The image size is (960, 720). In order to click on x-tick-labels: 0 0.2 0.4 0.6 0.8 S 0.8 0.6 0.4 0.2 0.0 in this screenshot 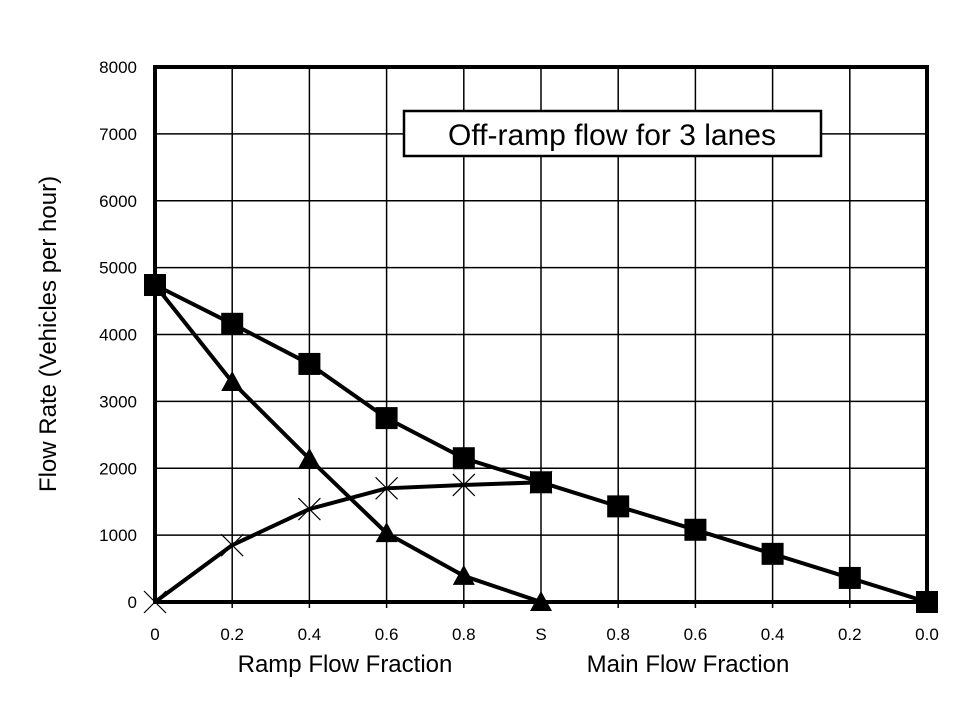, I will do `click(544, 634)`.